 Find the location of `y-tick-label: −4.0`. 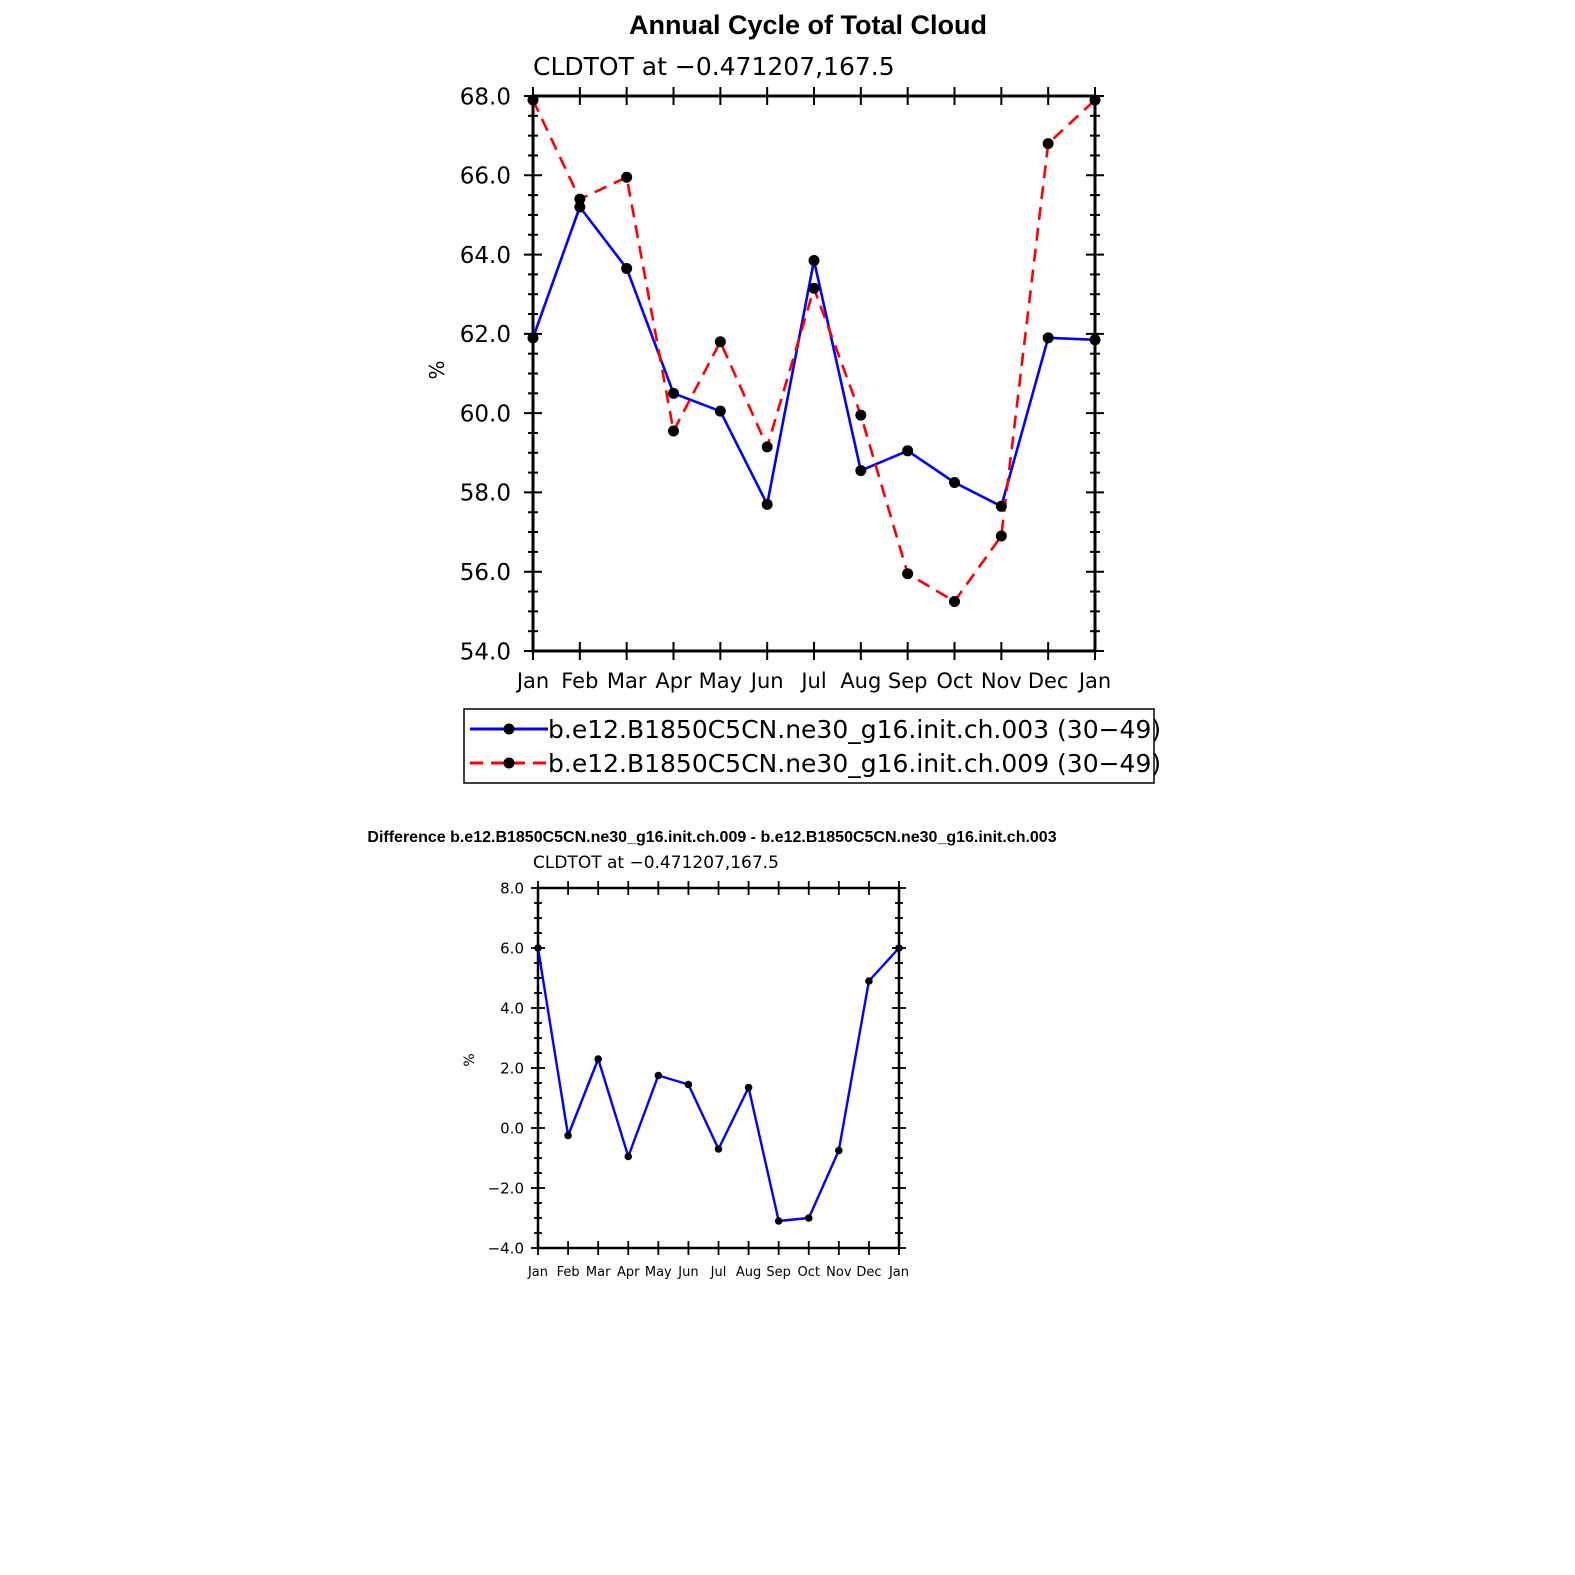

y-tick-label: −4.0 is located at coordinates (506, 1248).